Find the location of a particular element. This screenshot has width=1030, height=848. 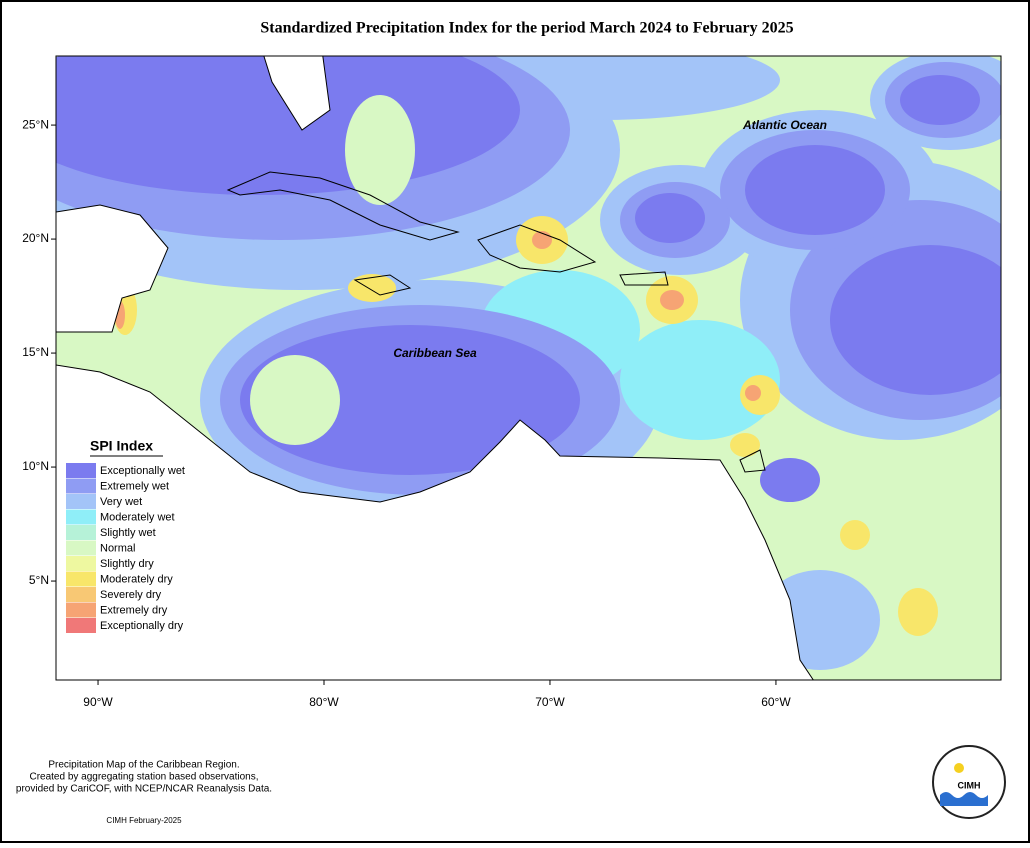

legend-title: SPI Index is located at coordinates (121, 446).